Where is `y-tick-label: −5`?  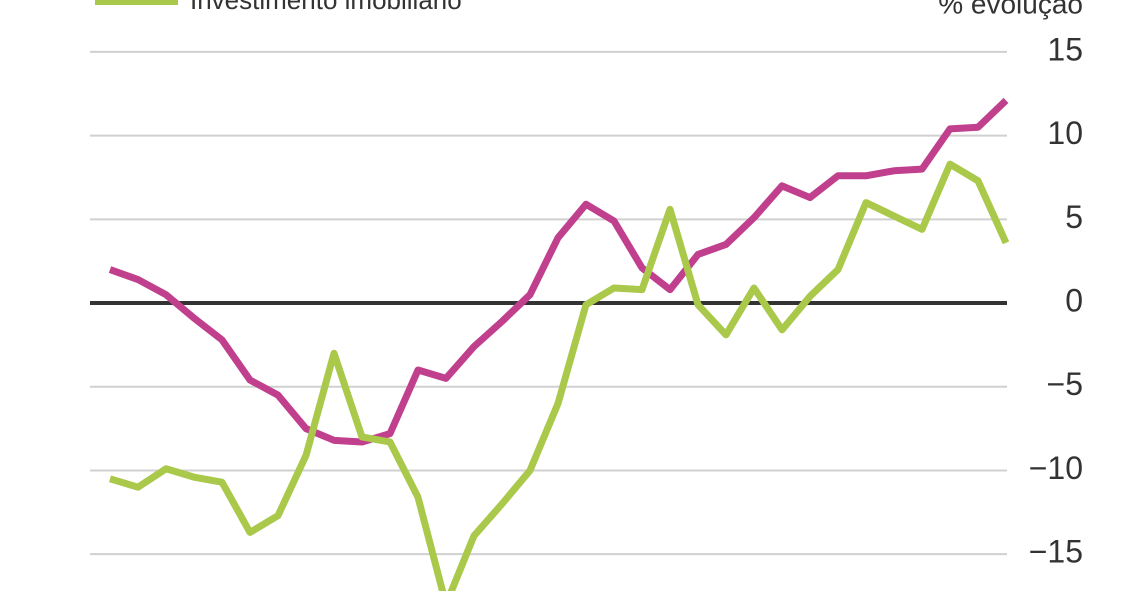
y-tick-label: −5 is located at coordinates (1065, 384).